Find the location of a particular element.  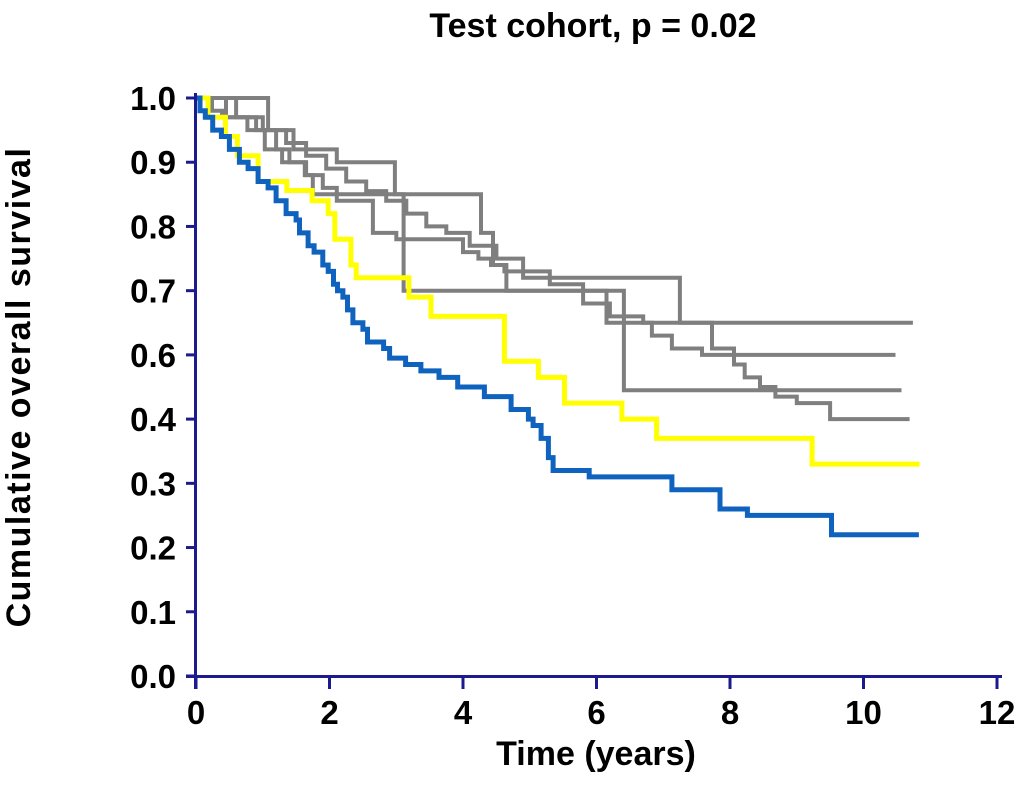

x-tick-label: 2 is located at coordinates (329, 712).